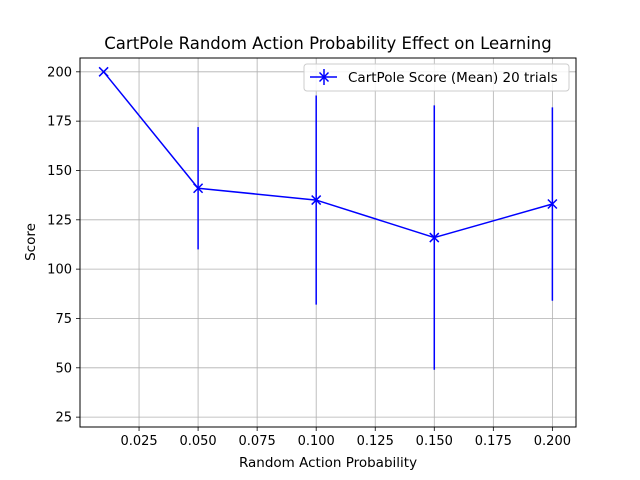 Image resolution: width=640 pixels, height=480 pixels. What do you see at coordinates (375, 441) in the screenshot?
I see `x-tick-label: 0.125` at bounding box center [375, 441].